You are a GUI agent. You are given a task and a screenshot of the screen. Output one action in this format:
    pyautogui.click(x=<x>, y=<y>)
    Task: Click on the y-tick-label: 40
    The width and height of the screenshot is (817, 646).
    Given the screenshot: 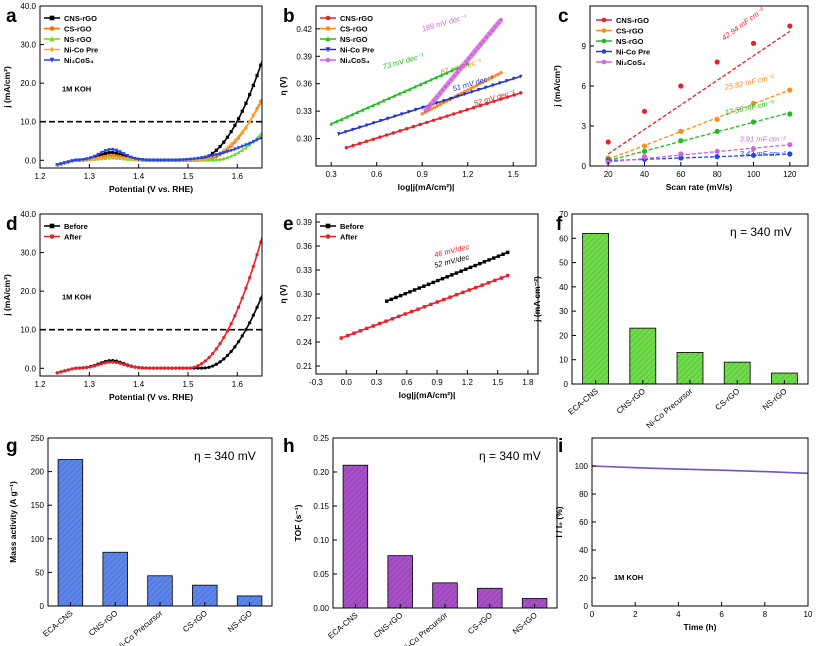 What is the action you would take?
    pyautogui.click(x=583, y=550)
    